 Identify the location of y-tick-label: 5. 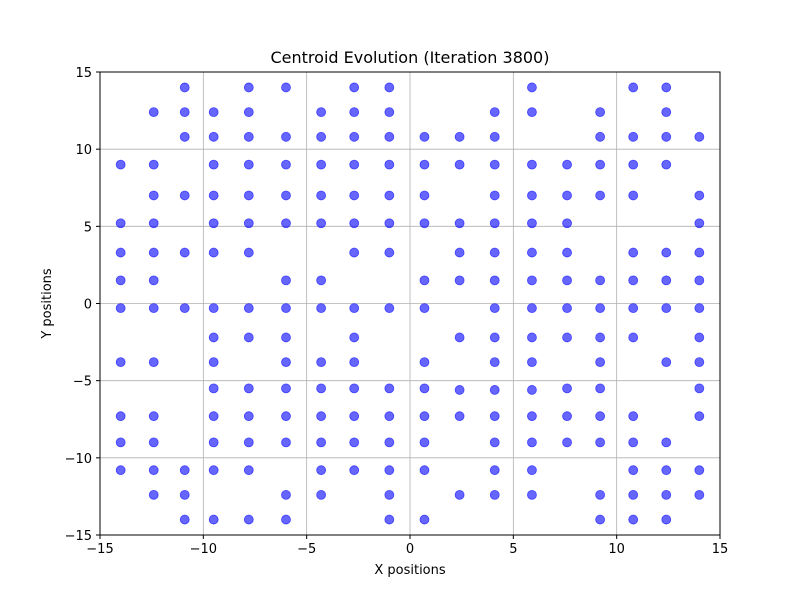
(88, 227).